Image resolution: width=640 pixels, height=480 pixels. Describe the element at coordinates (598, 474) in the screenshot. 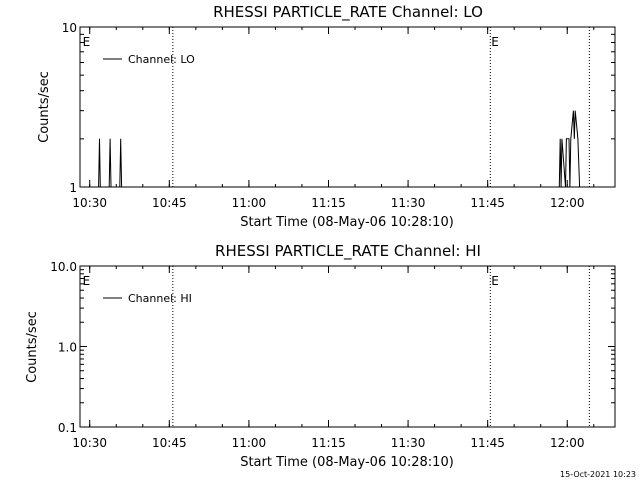

I see `timestamp-label: 15-Oct-2021 10:23` at that location.